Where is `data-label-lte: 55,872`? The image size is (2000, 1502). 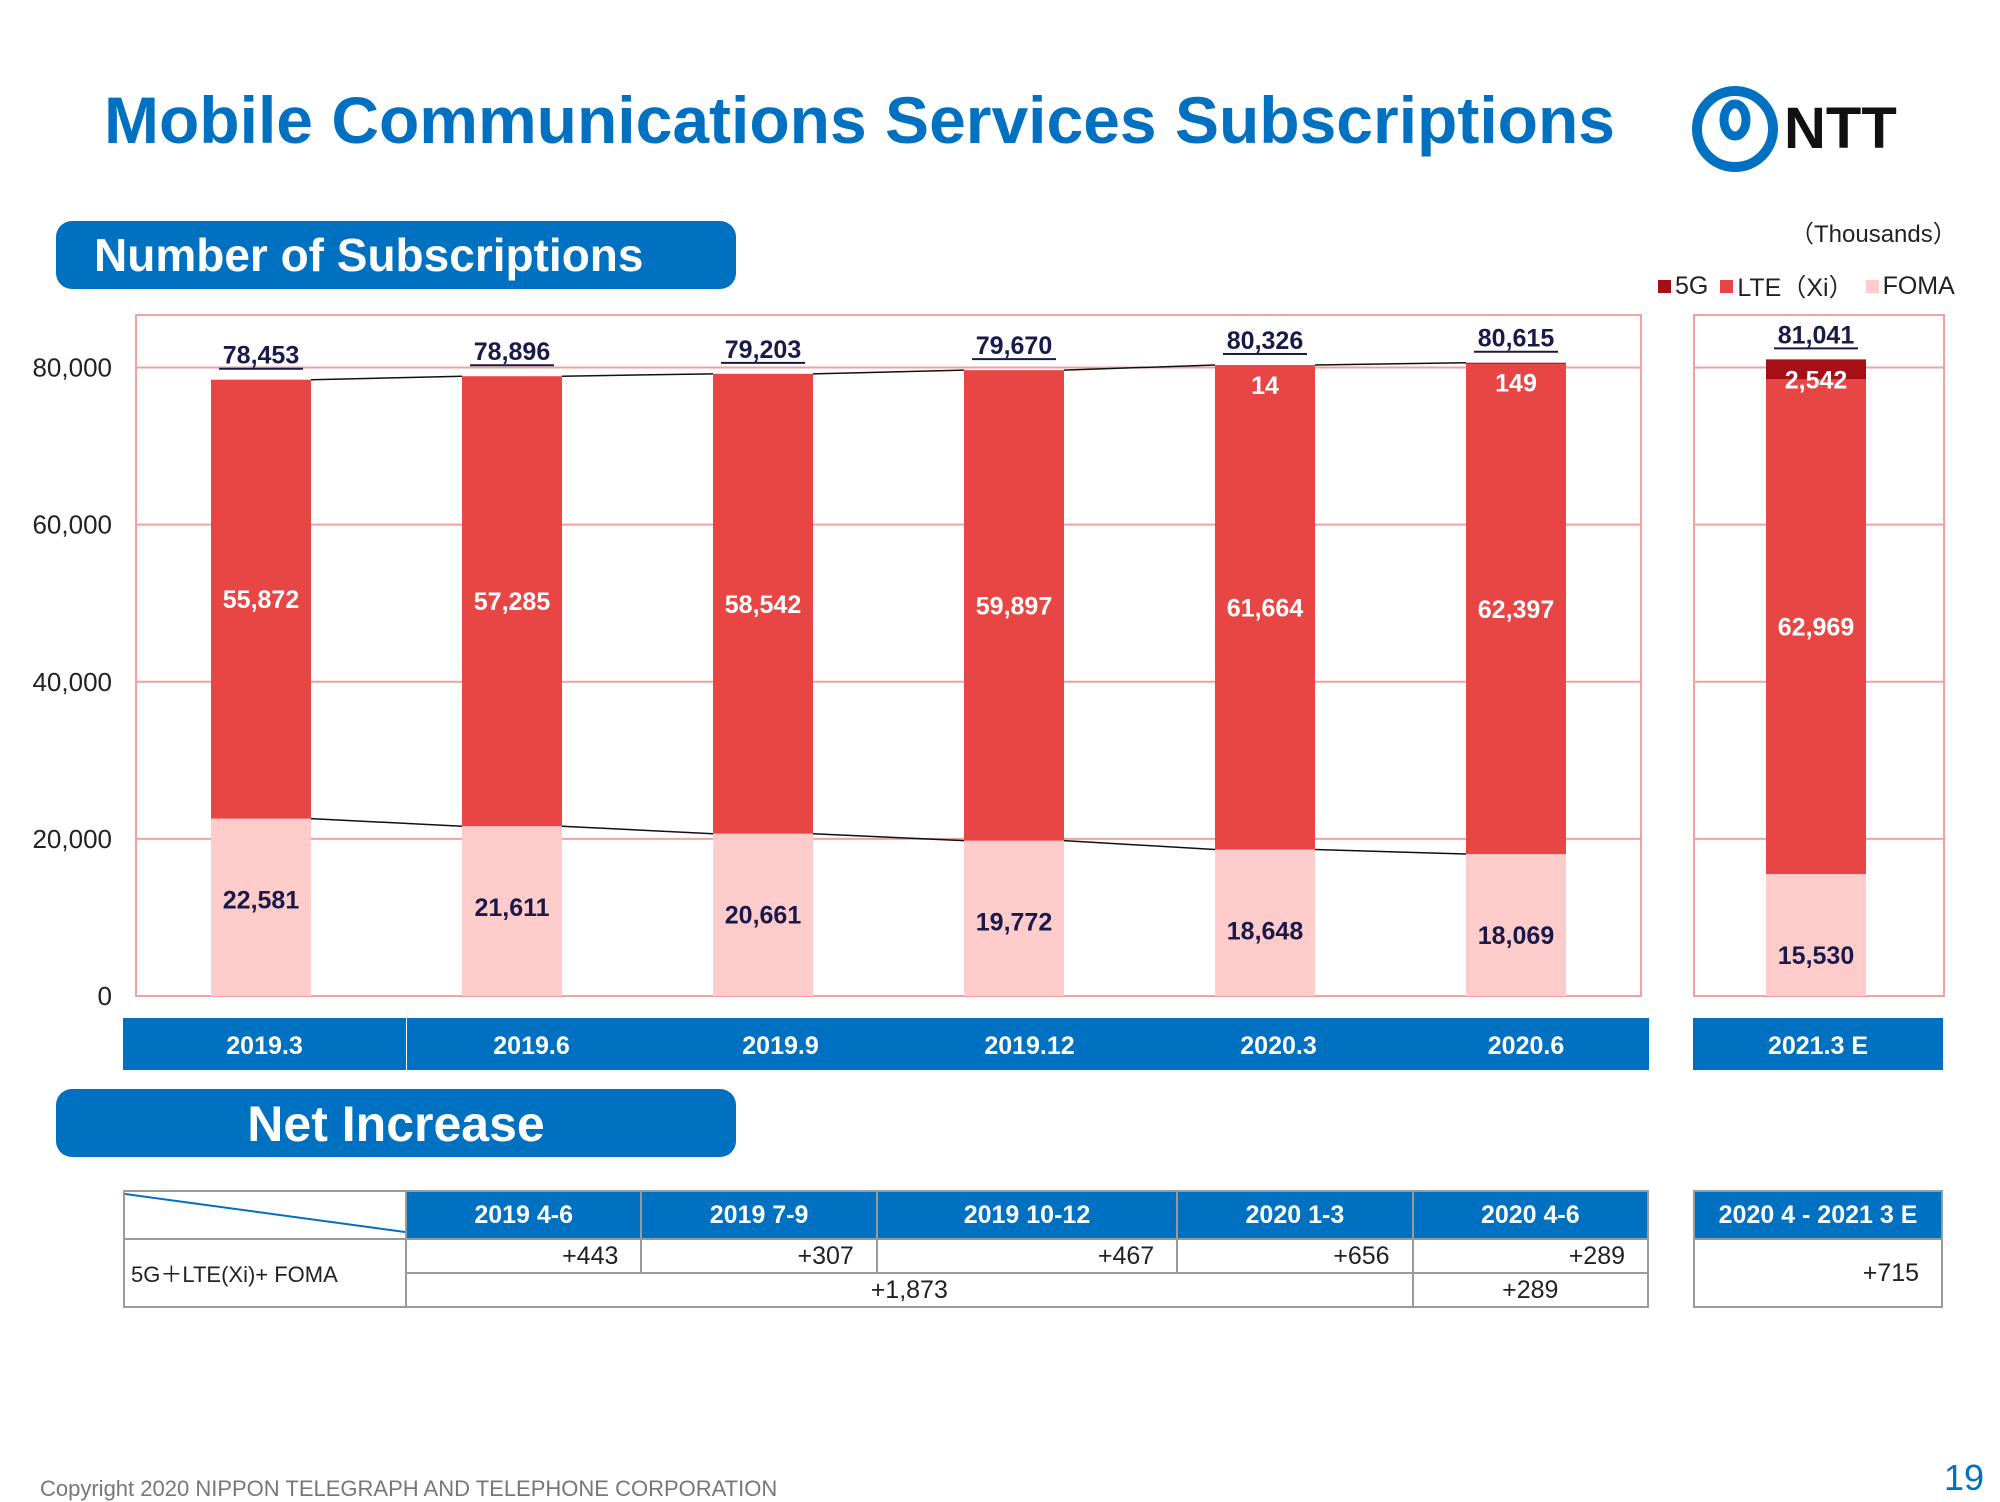 data-label-lte: 55,872 is located at coordinates (261, 600).